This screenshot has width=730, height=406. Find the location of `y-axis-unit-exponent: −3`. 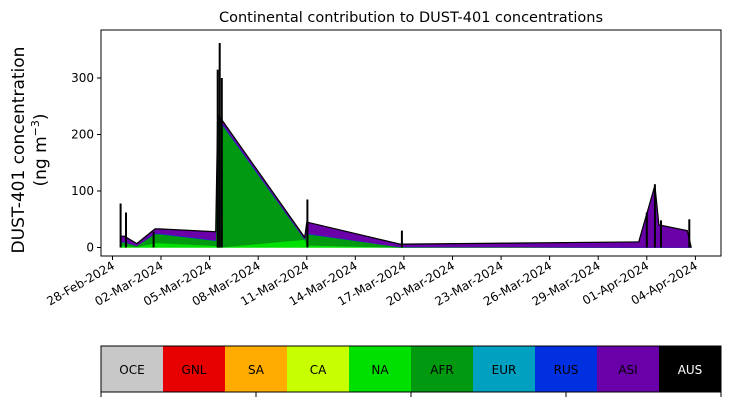

y-axis-unit-exponent: −3 is located at coordinates (35, 128).